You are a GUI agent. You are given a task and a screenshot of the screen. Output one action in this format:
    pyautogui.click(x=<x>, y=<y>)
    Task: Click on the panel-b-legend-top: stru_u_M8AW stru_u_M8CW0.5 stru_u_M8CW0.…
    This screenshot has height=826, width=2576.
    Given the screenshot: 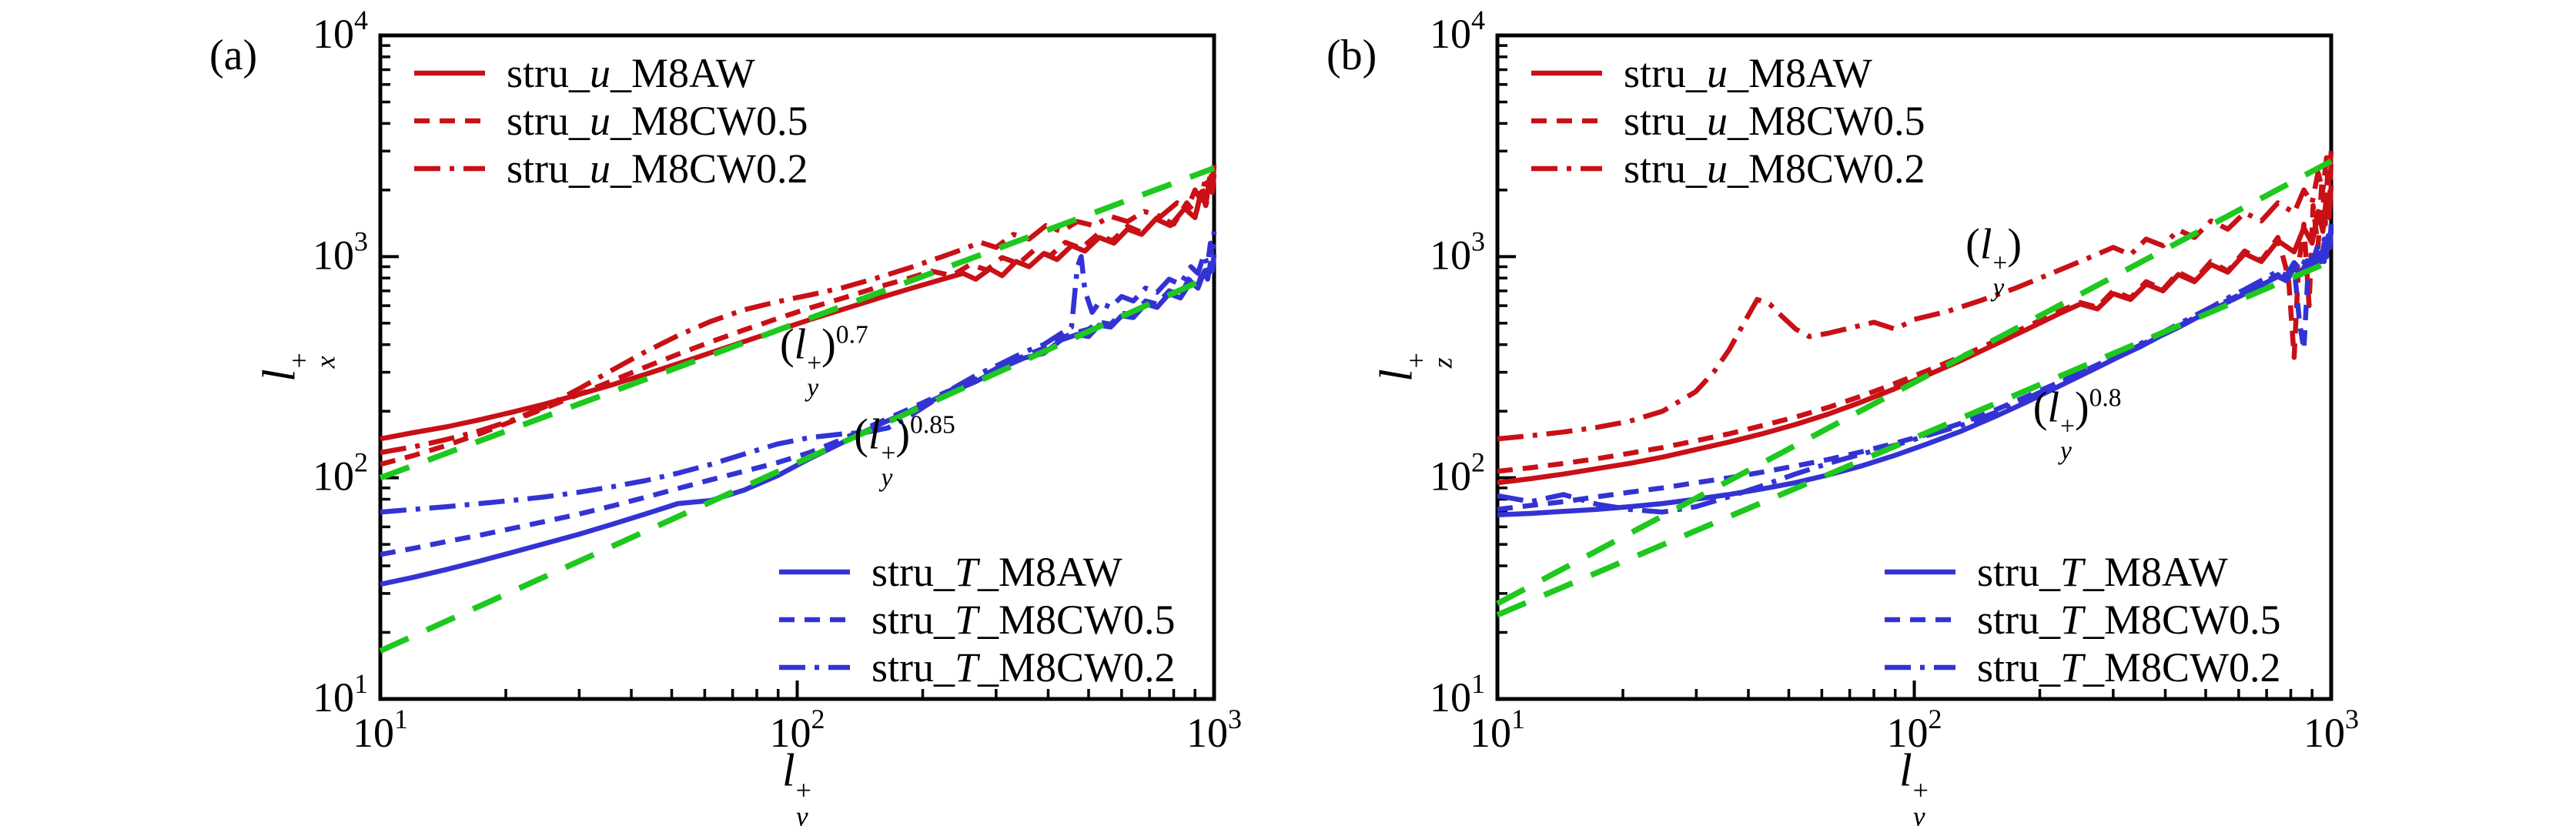 What is the action you would take?
    pyautogui.click(x=1728, y=120)
    